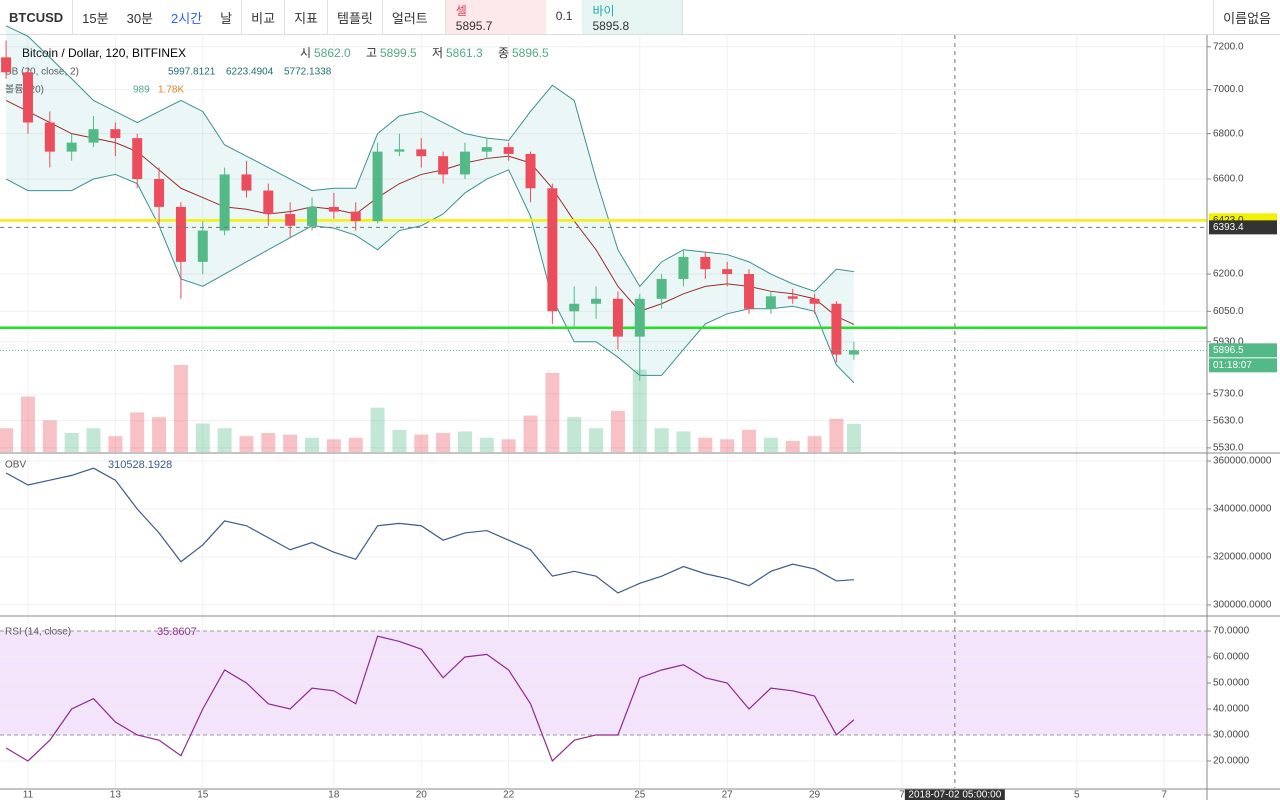  I want to click on y-tick-label: 360000.0000, so click(1242, 461).